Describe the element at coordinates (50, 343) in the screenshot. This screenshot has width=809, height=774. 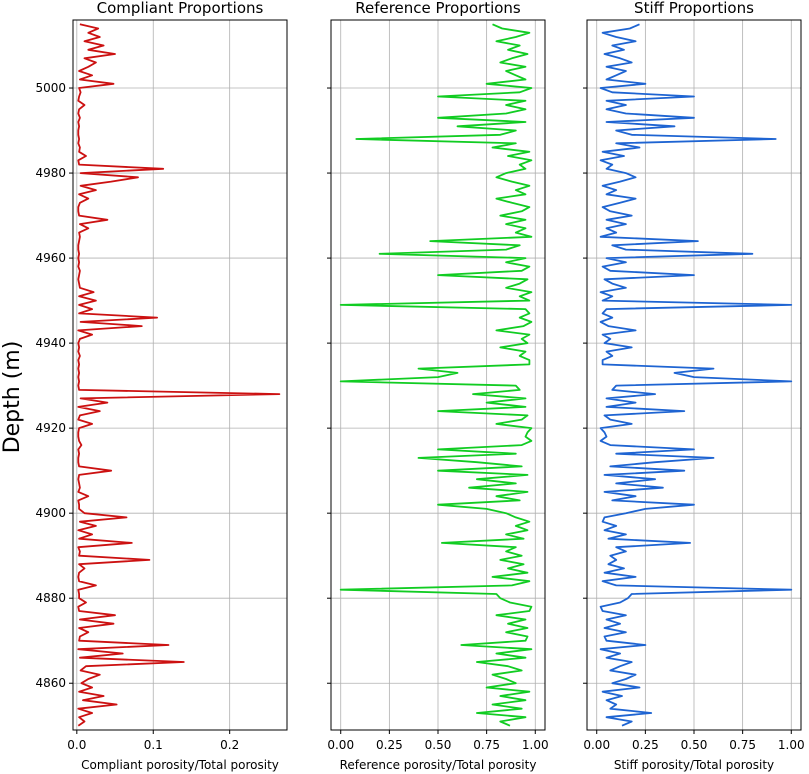
I see `y-tick-label: 4940` at that location.